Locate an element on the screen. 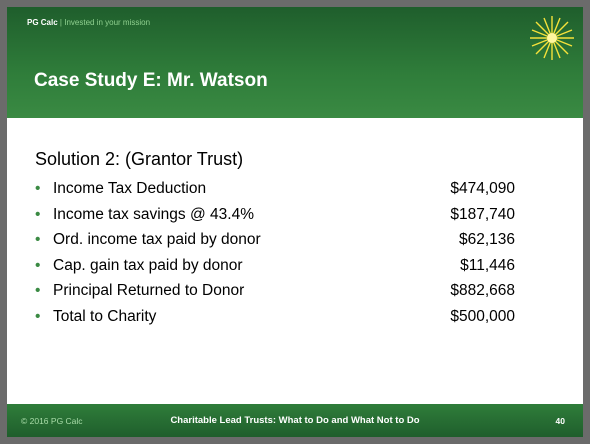 The width and height of the screenshot is (590, 444). item-row: • Total to Charity $500,000 is located at coordinates (275, 319).